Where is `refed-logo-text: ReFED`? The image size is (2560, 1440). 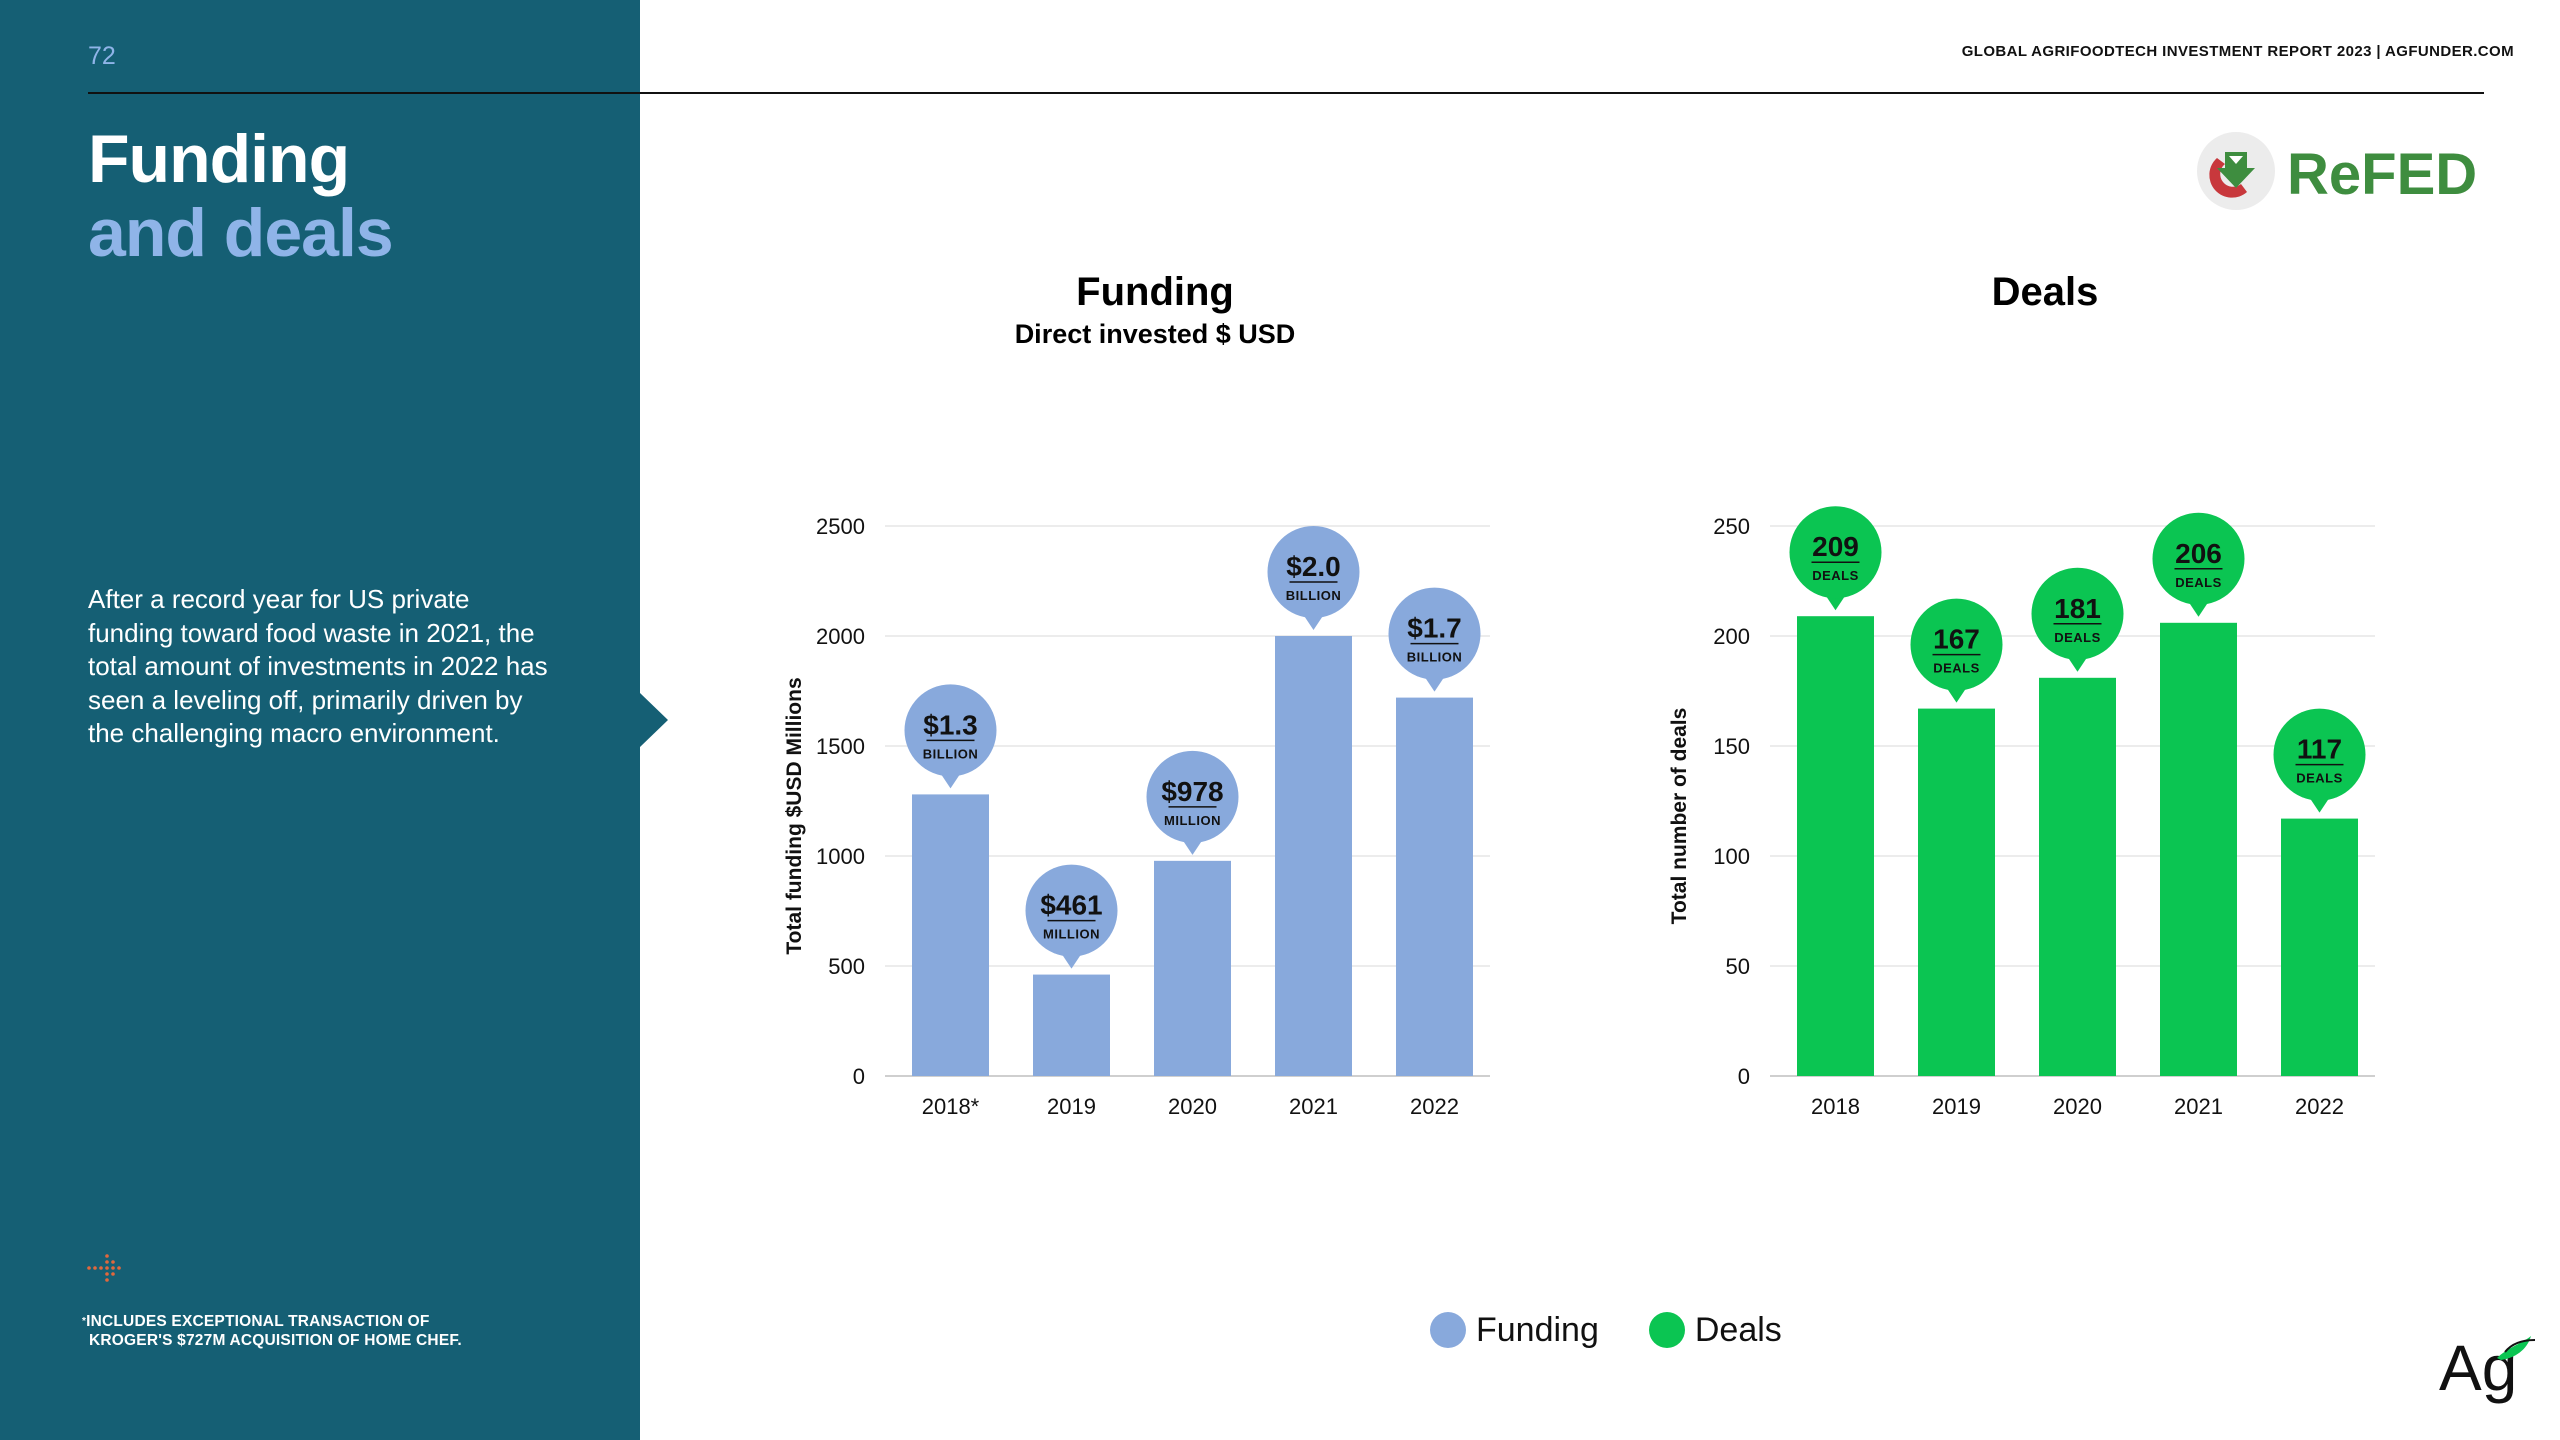 refed-logo-text: ReFED is located at coordinates (2382, 174).